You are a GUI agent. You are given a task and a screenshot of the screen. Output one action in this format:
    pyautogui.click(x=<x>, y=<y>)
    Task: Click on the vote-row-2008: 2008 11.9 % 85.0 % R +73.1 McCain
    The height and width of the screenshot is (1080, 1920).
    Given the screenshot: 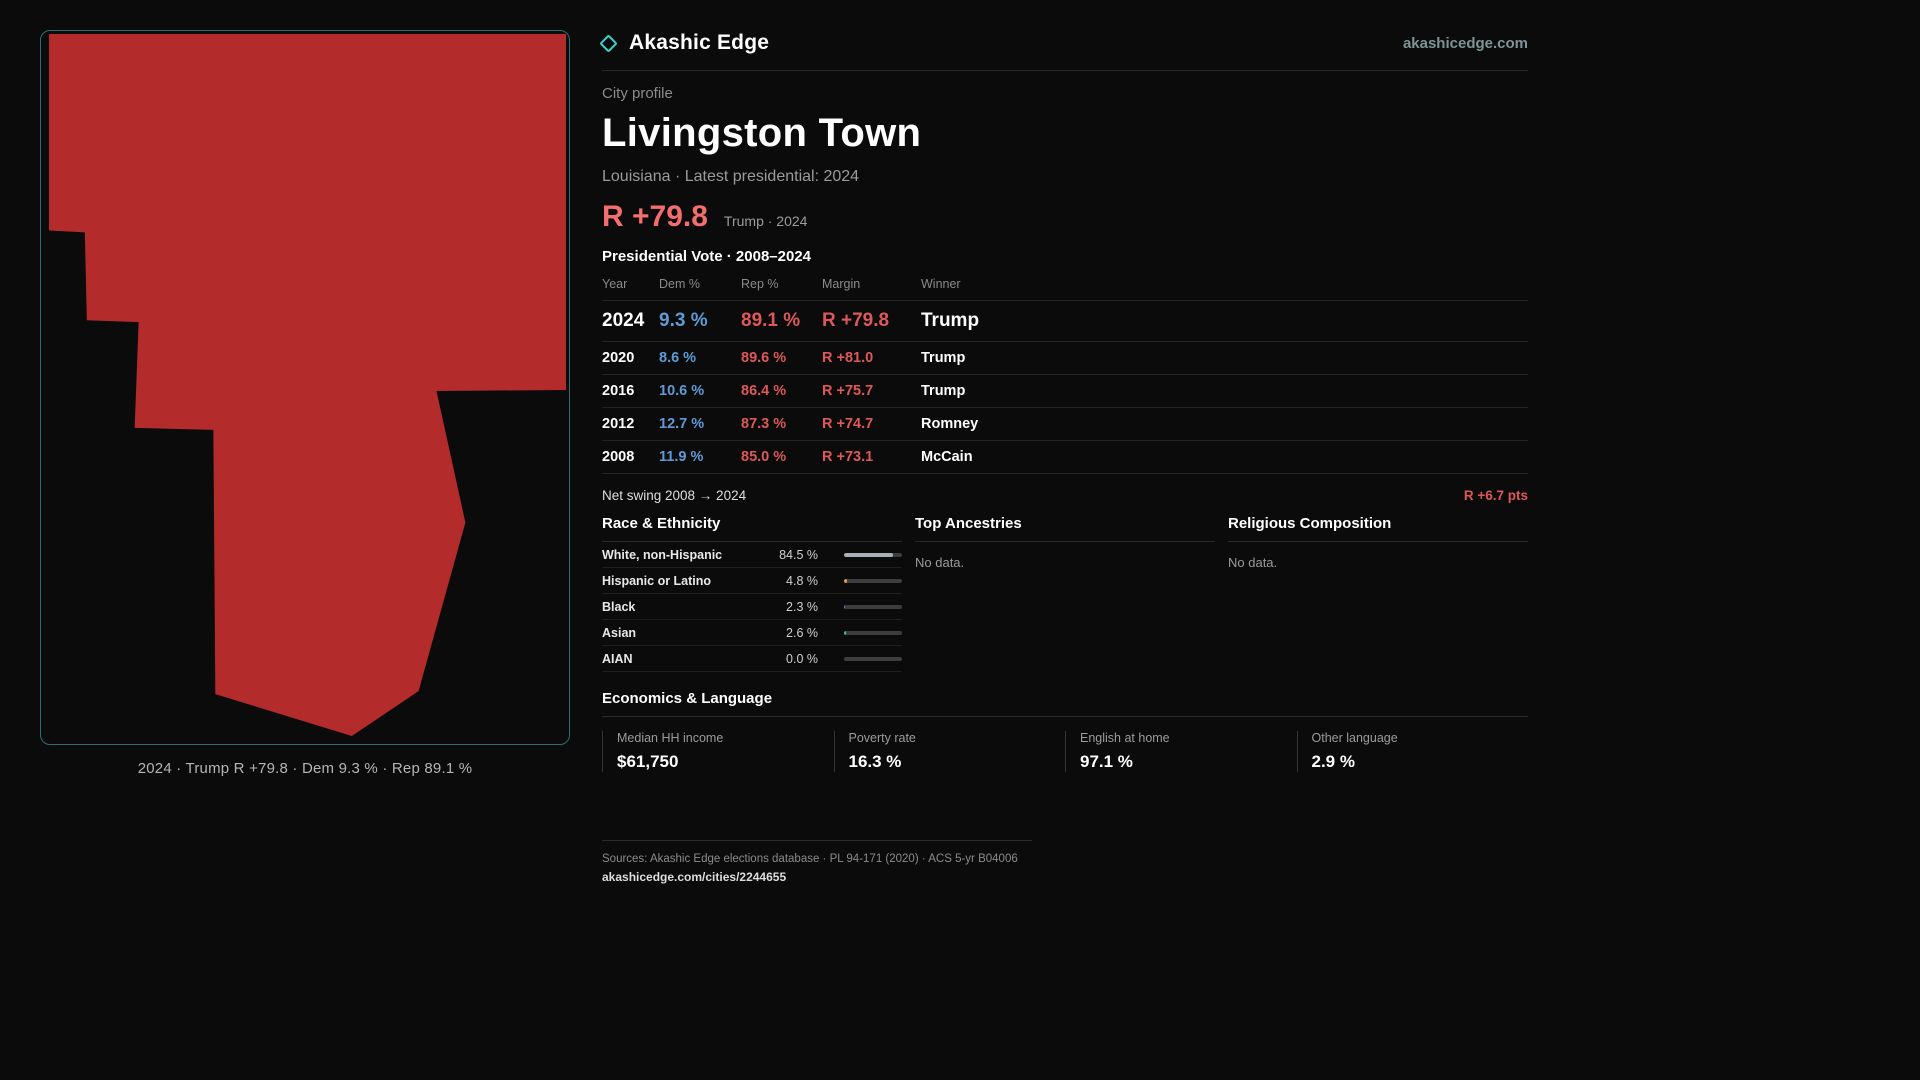 What is the action you would take?
    pyautogui.click(x=1065, y=457)
    